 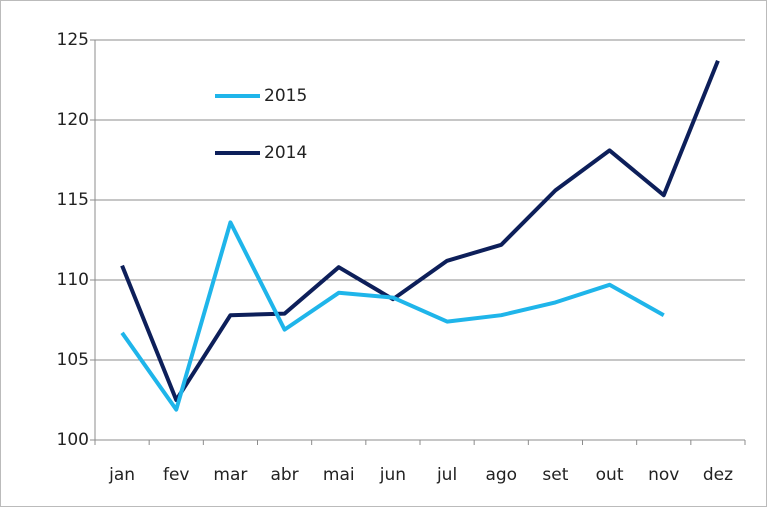 What do you see at coordinates (339, 475) in the screenshot?
I see `x-tick-label: mai` at bounding box center [339, 475].